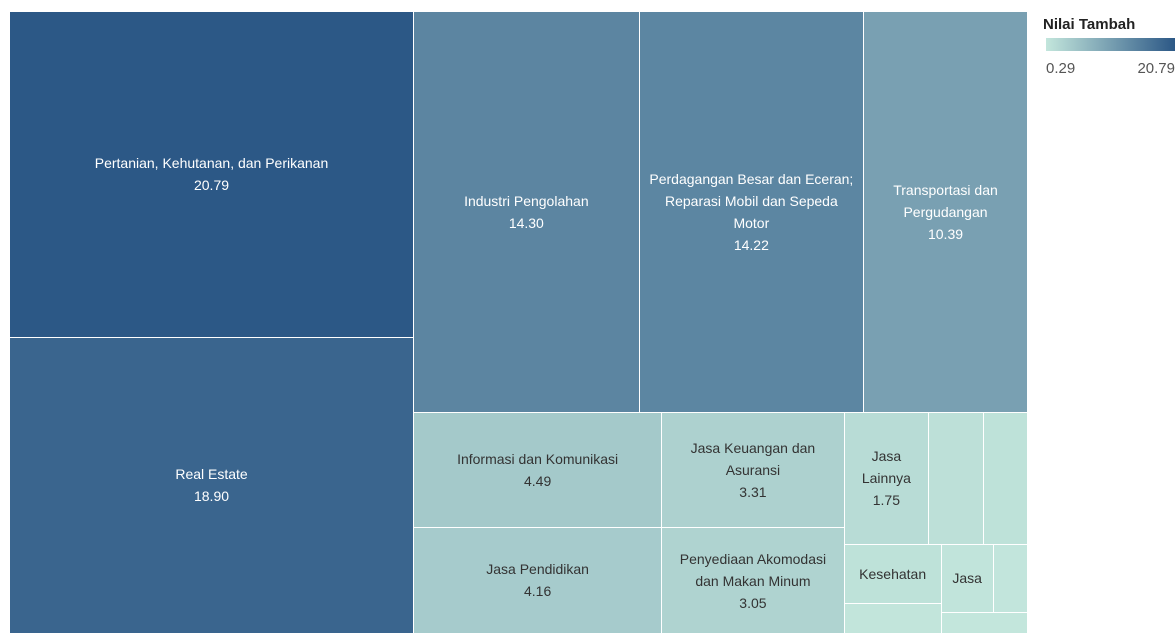 The height and width of the screenshot is (635, 1175). I want to click on tile-label: Jasa, so click(967, 578).